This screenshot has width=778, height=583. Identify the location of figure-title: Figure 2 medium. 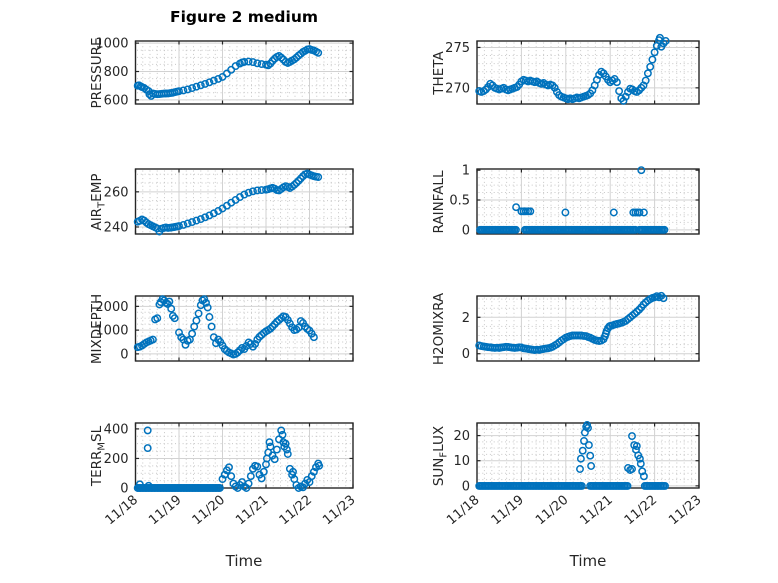
(244, 17).